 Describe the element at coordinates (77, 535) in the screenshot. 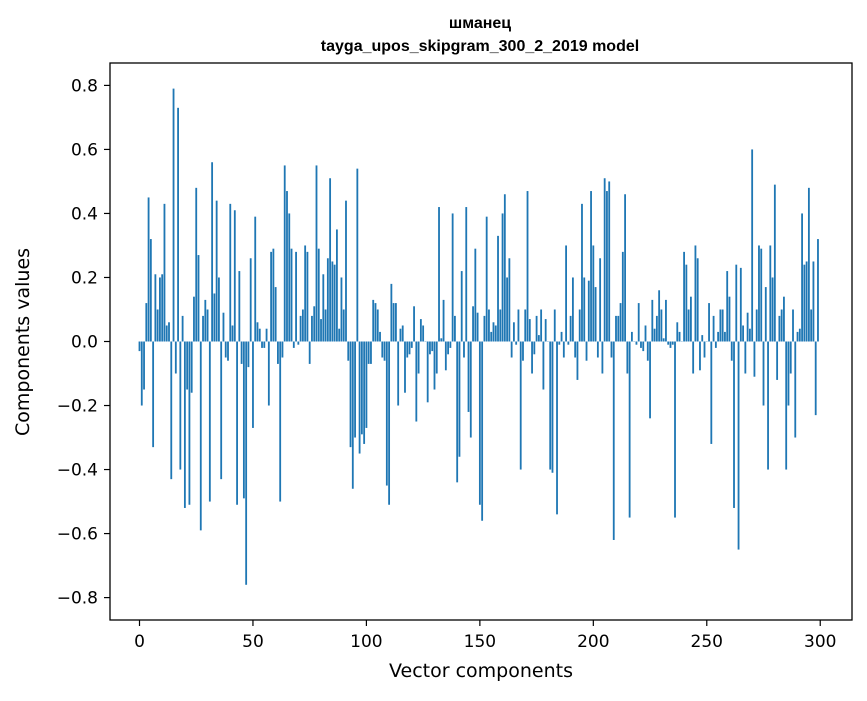

I see `y-tick-label: −0.6` at that location.